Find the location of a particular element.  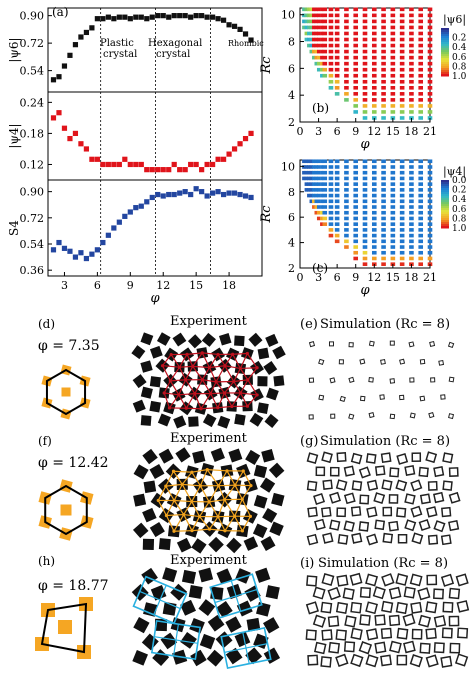

colorbar-tick-label: 0.8 is located at coordinates (459, 67).